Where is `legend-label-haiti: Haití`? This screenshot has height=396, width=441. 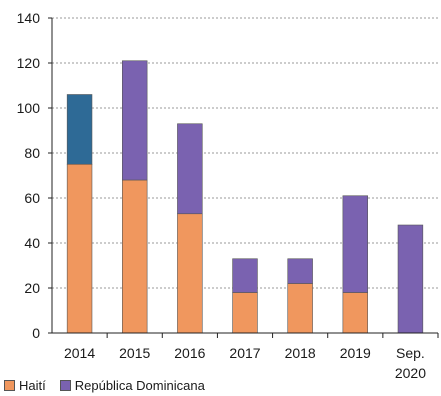
legend-label-haiti: Haití is located at coordinates (32, 385).